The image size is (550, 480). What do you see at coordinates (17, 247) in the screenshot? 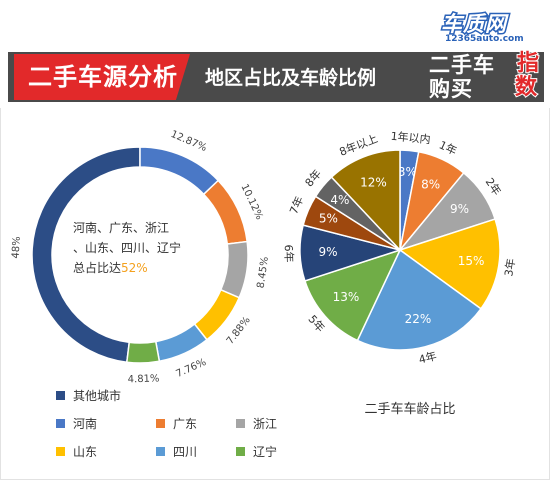
I see `donut-label-0: 48%` at bounding box center [17, 247].